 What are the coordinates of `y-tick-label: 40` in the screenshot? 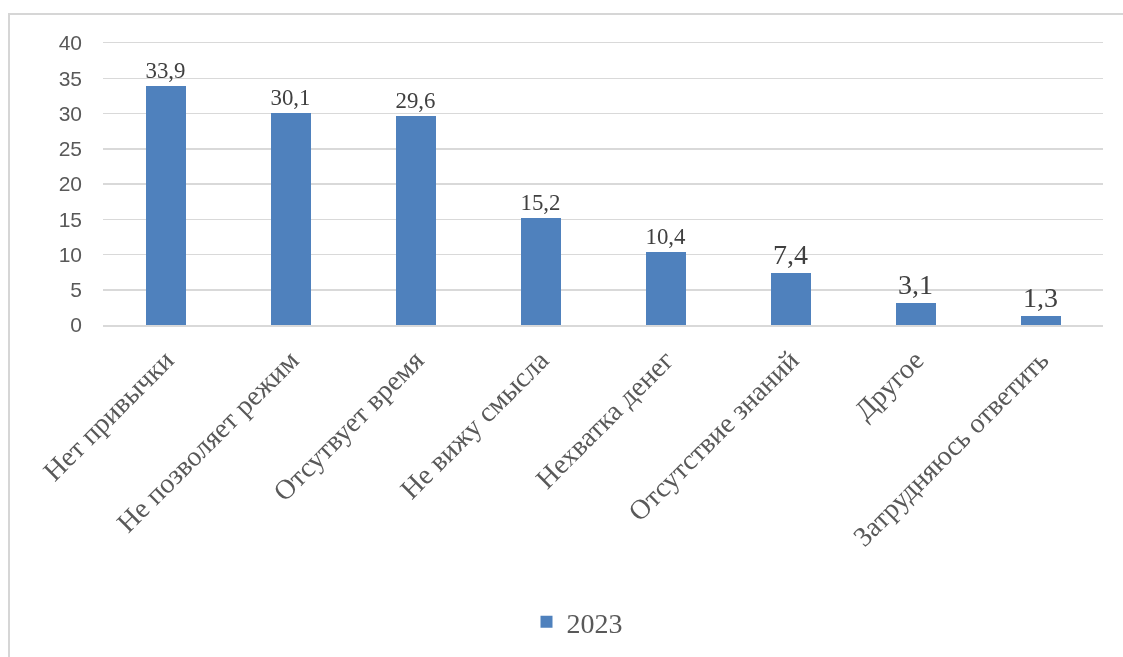 It's located at (70, 43).